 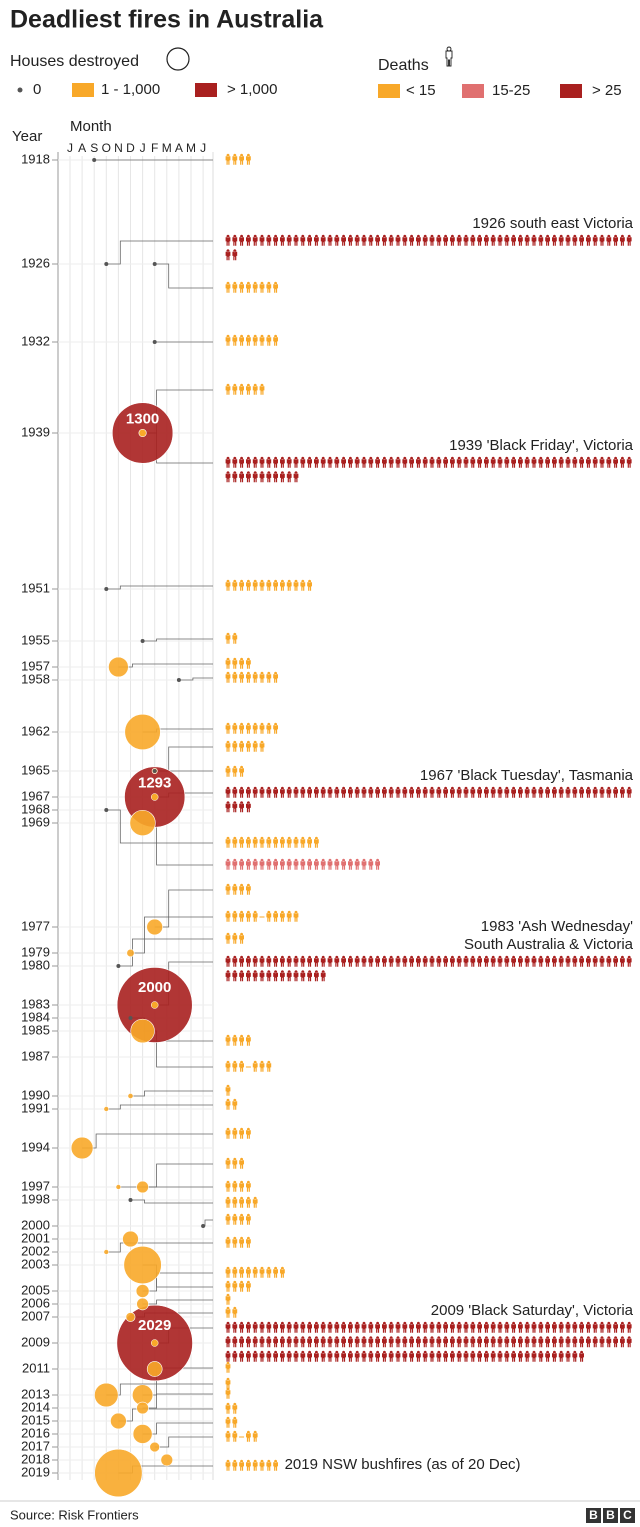 I want to click on y-tick-label: 1980, so click(x=35, y=964).